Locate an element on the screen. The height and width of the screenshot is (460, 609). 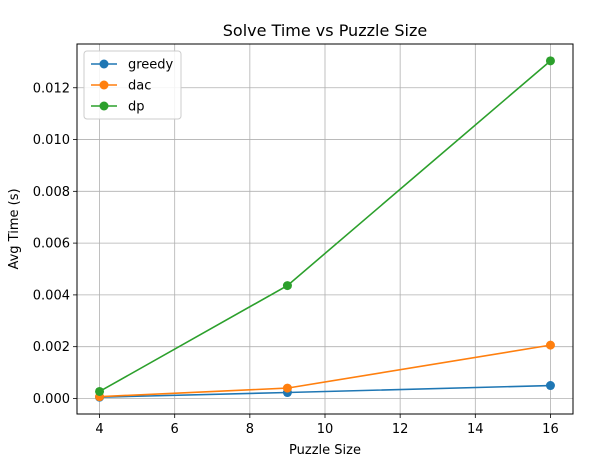
y-axis-title: Avg Time (s) is located at coordinates (14, 228).